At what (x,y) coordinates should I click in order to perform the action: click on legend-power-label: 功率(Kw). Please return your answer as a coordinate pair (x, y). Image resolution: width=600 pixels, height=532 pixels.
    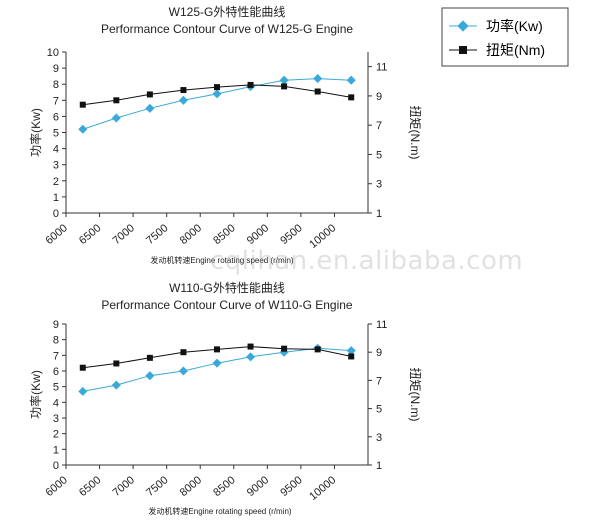
    Looking at the image, I should click on (514, 26).